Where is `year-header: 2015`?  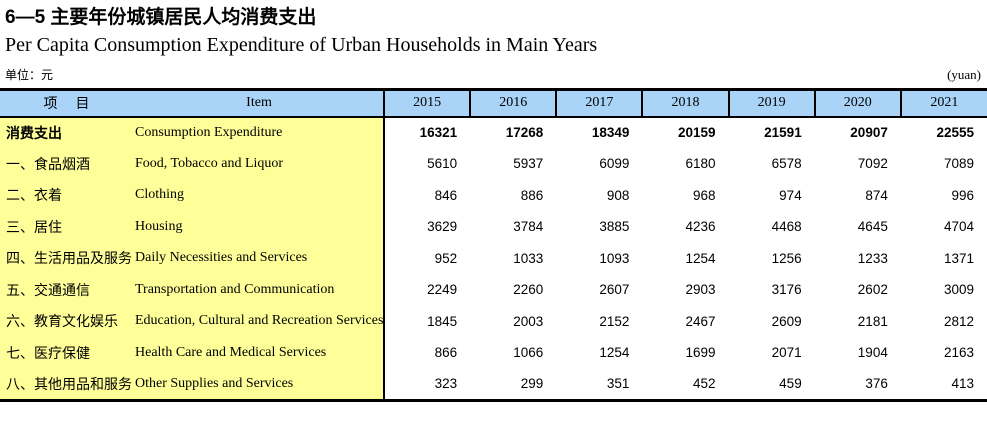
year-header: 2015 is located at coordinates (426, 103).